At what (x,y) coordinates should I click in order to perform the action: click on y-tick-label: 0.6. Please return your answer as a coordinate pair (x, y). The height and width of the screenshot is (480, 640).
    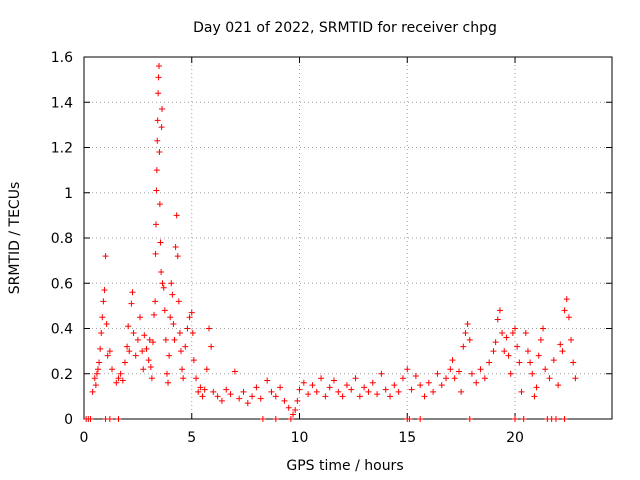
    Looking at the image, I should click on (62, 284).